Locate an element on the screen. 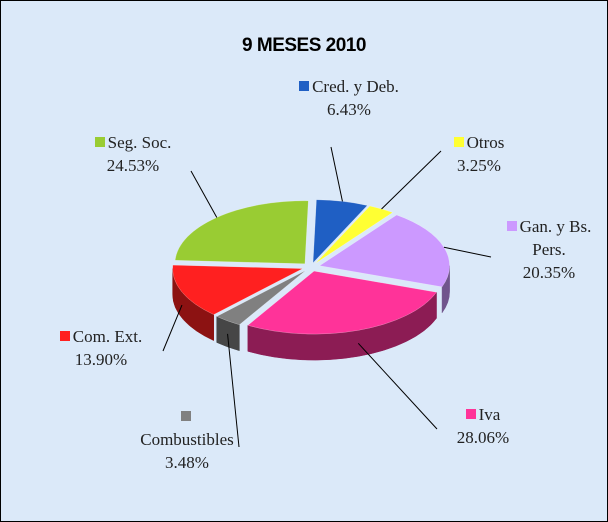 Image resolution: width=608 pixels, height=522 pixels. slice-label: Combustibles 3.48% is located at coordinates (187, 439).